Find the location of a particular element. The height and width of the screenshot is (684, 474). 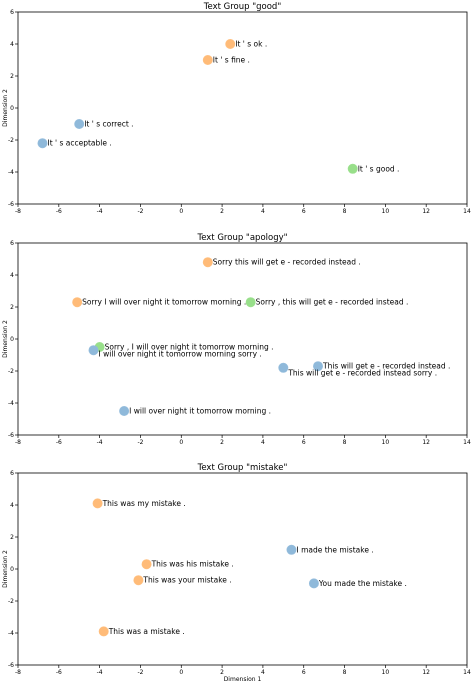

data-point-label: It ' s ok . is located at coordinates (251, 44).